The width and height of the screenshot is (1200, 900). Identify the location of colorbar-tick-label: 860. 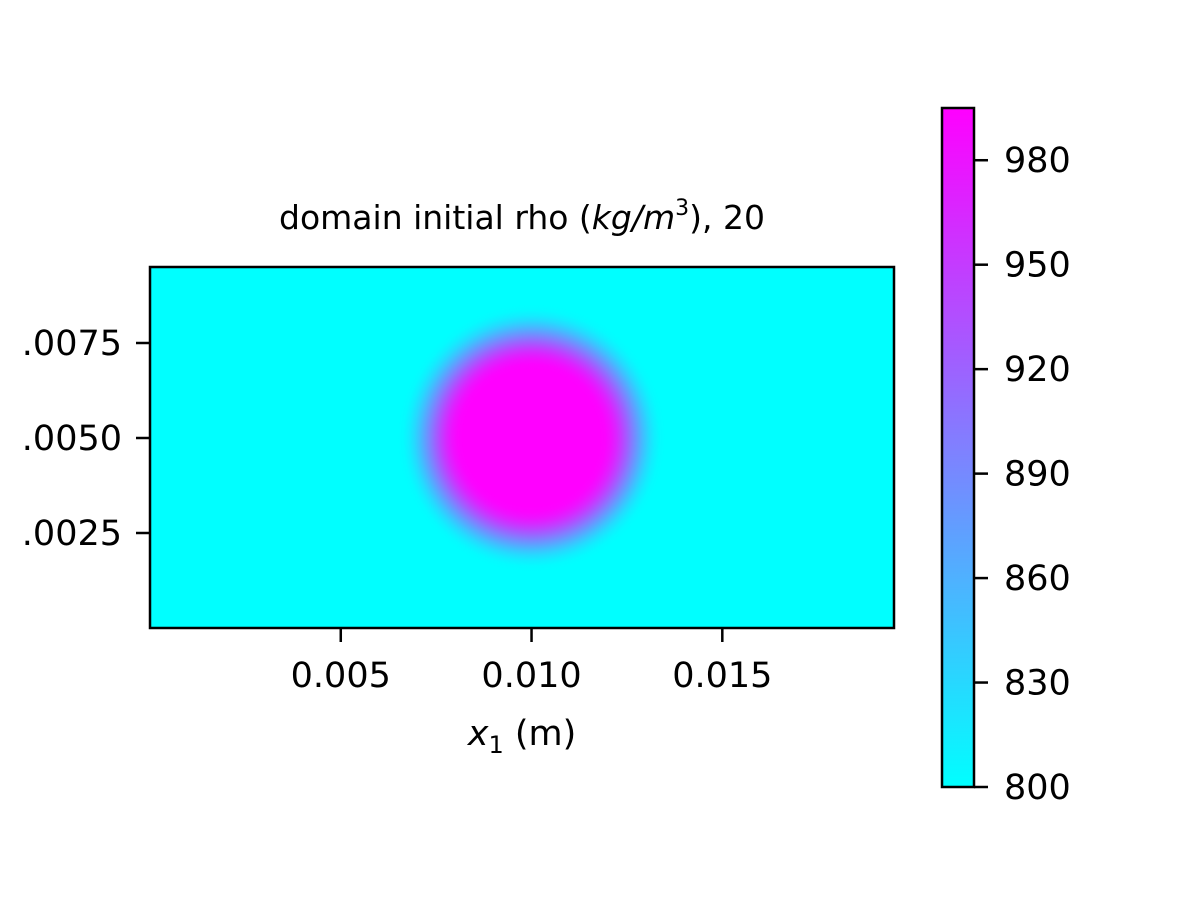
(1037, 579).